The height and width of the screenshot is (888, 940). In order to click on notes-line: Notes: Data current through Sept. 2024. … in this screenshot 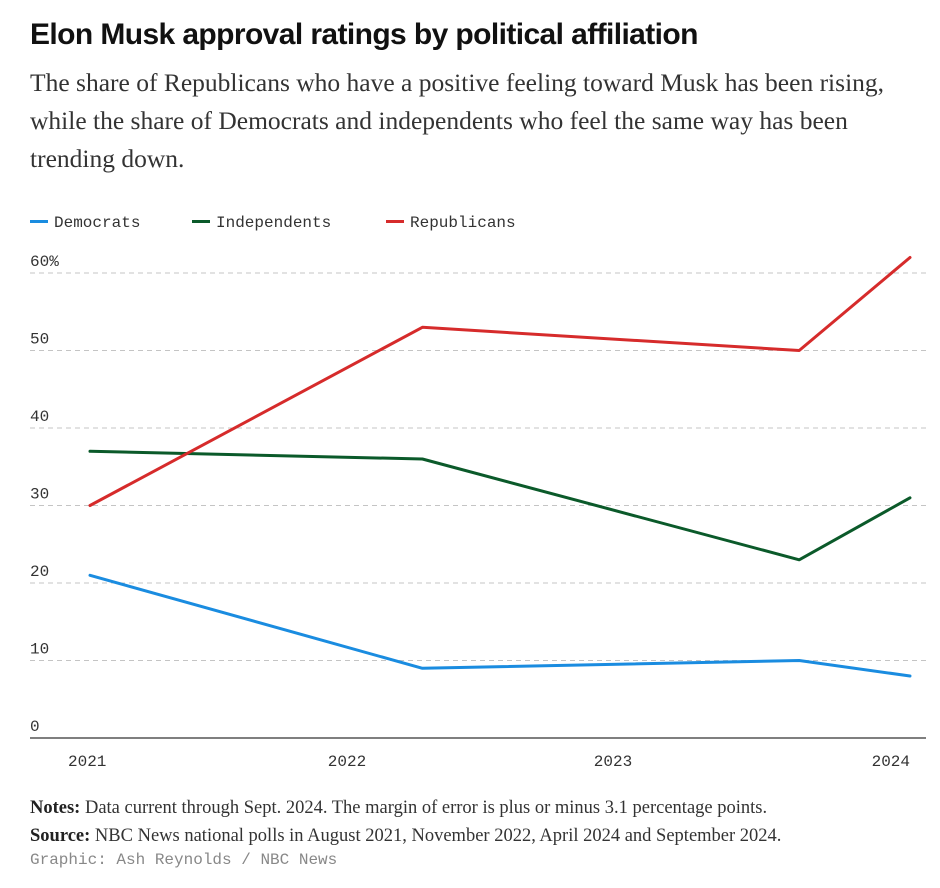, I will do `click(480, 808)`.